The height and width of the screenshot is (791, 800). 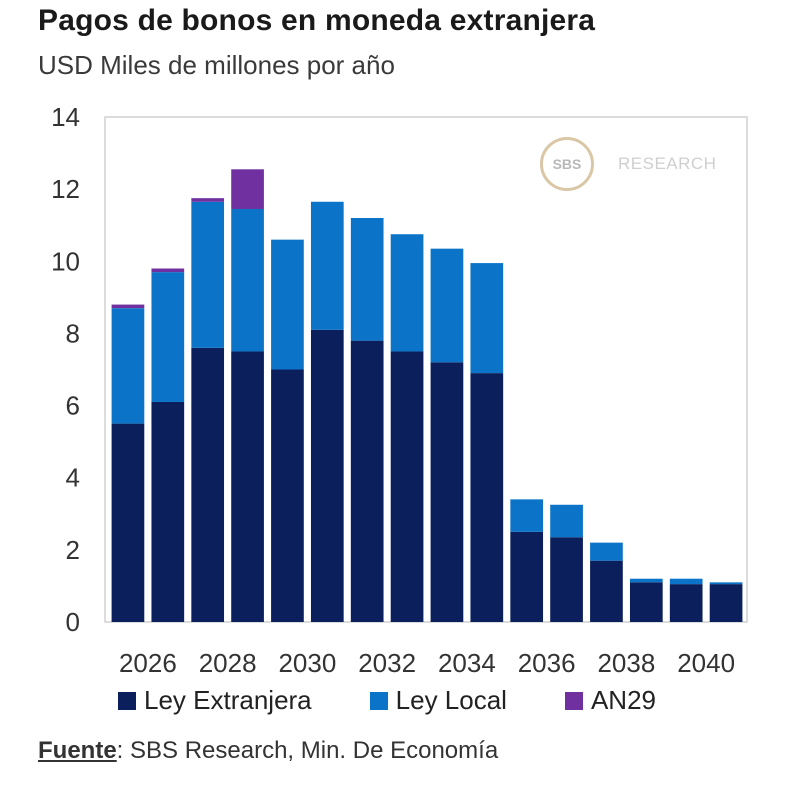 I want to click on legend-swatch-ley-local, so click(x=378, y=700).